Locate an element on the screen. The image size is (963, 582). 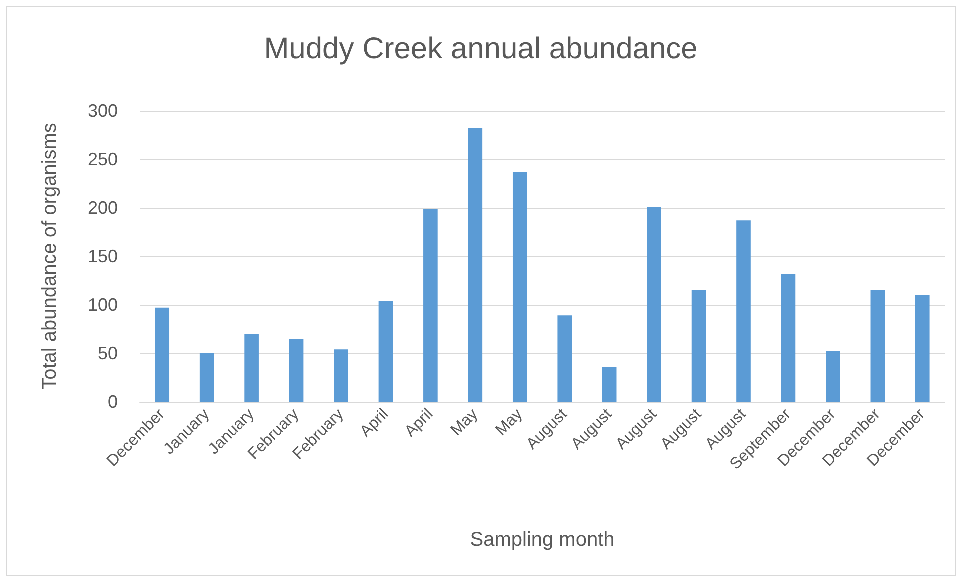
y-tick-label: 300 is located at coordinates (103, 111).